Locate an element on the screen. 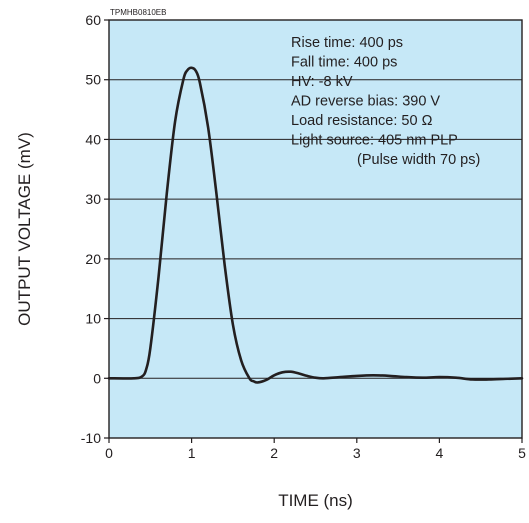 Image resolution: width=529 pixels, height=523 pixels. y-axis-ticks: -10 0 10 20 30 40 50 60 is located at coordinates (95, 229).